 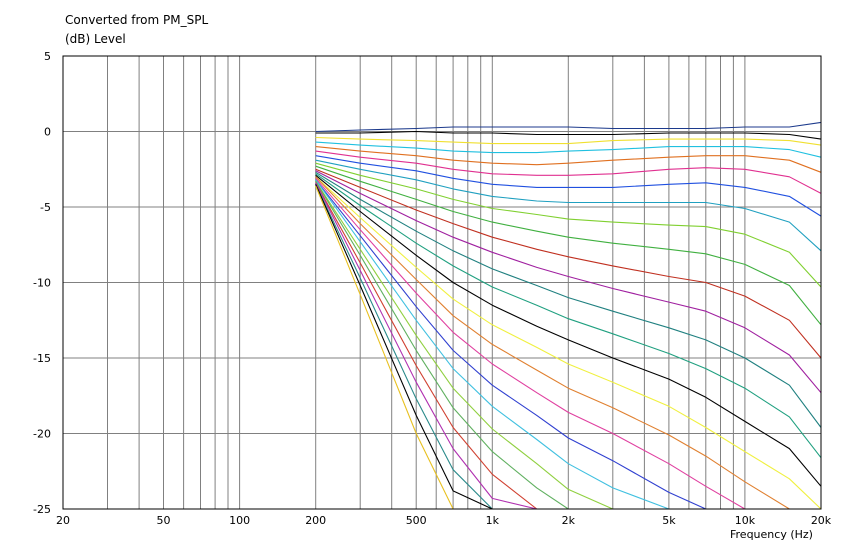 What do you see at coordinates (47, 132) in the screenshot?
I see `y-tick-label: 0` at bounding box center [47, 132].